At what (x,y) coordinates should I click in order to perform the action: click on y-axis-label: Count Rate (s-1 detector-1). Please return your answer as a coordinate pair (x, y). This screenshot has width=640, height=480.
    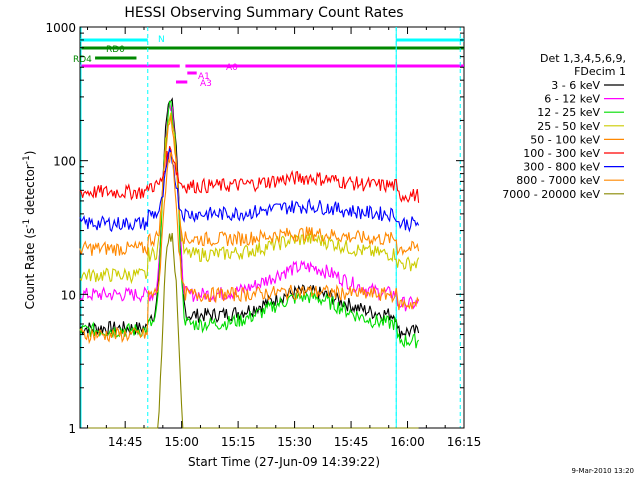
    Looking at the image, I should click on (29, 230).